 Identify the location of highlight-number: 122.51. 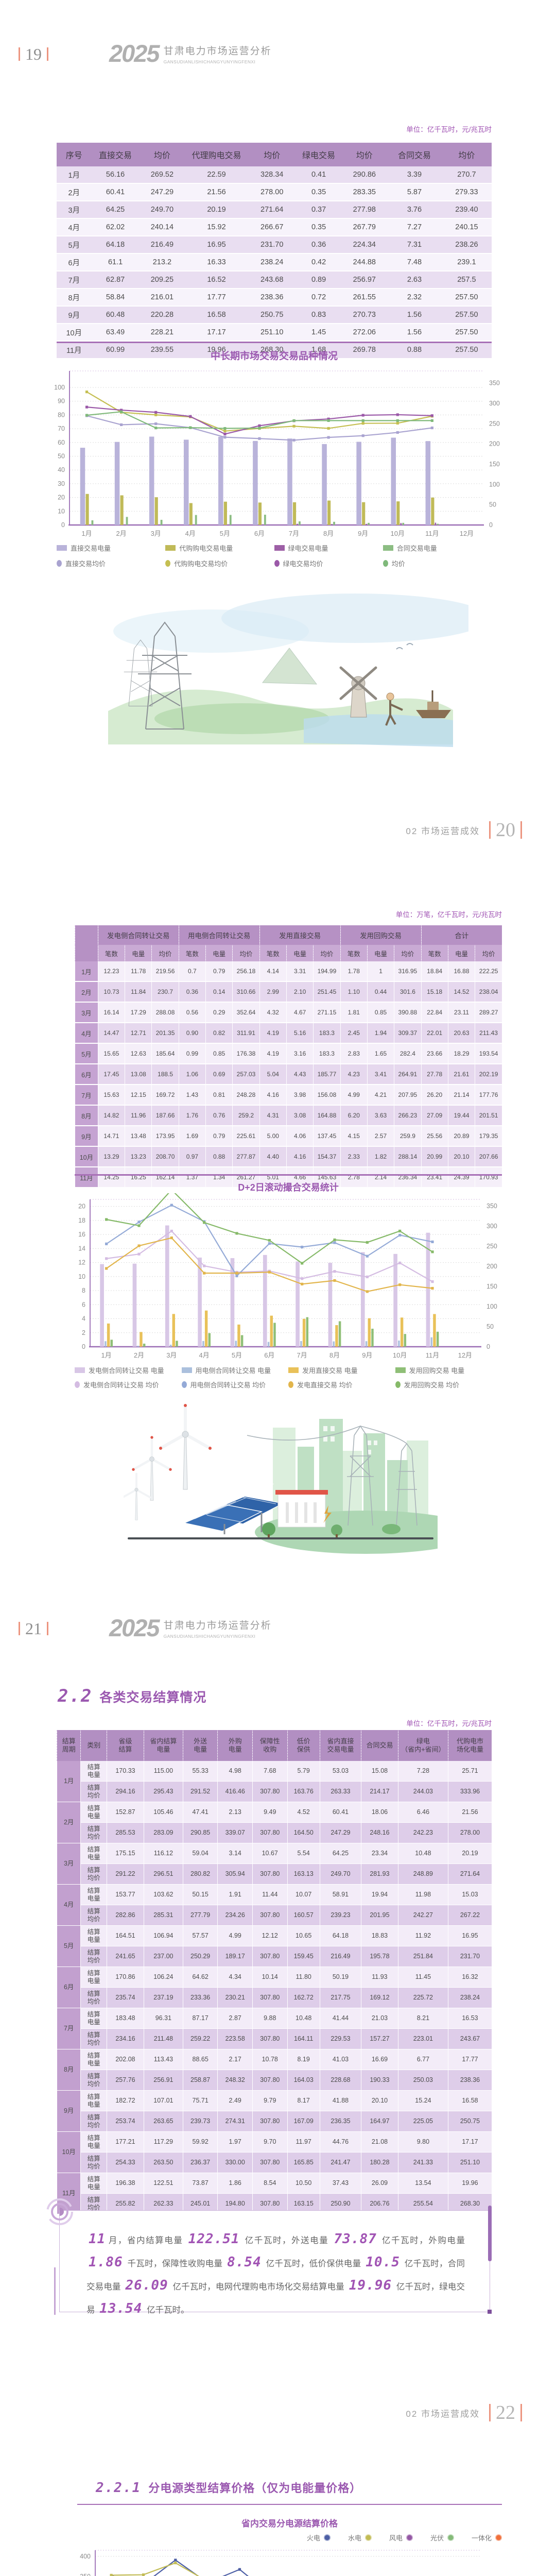
(214, 2239).